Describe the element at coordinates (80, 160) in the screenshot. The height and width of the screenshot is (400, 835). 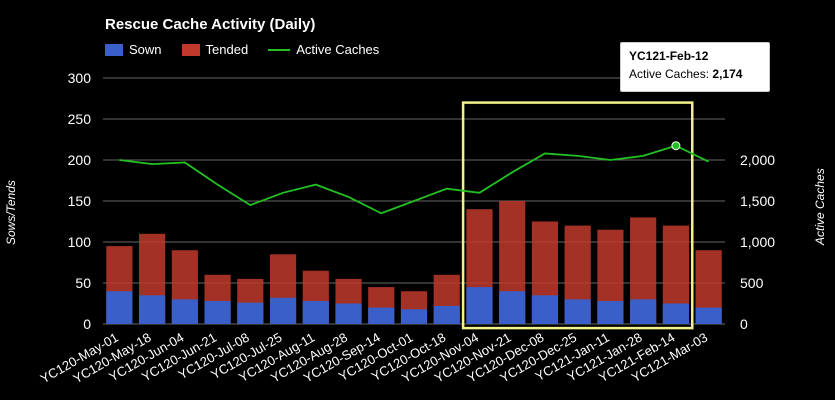
I see `y-left-tick-label: 200` at that location.